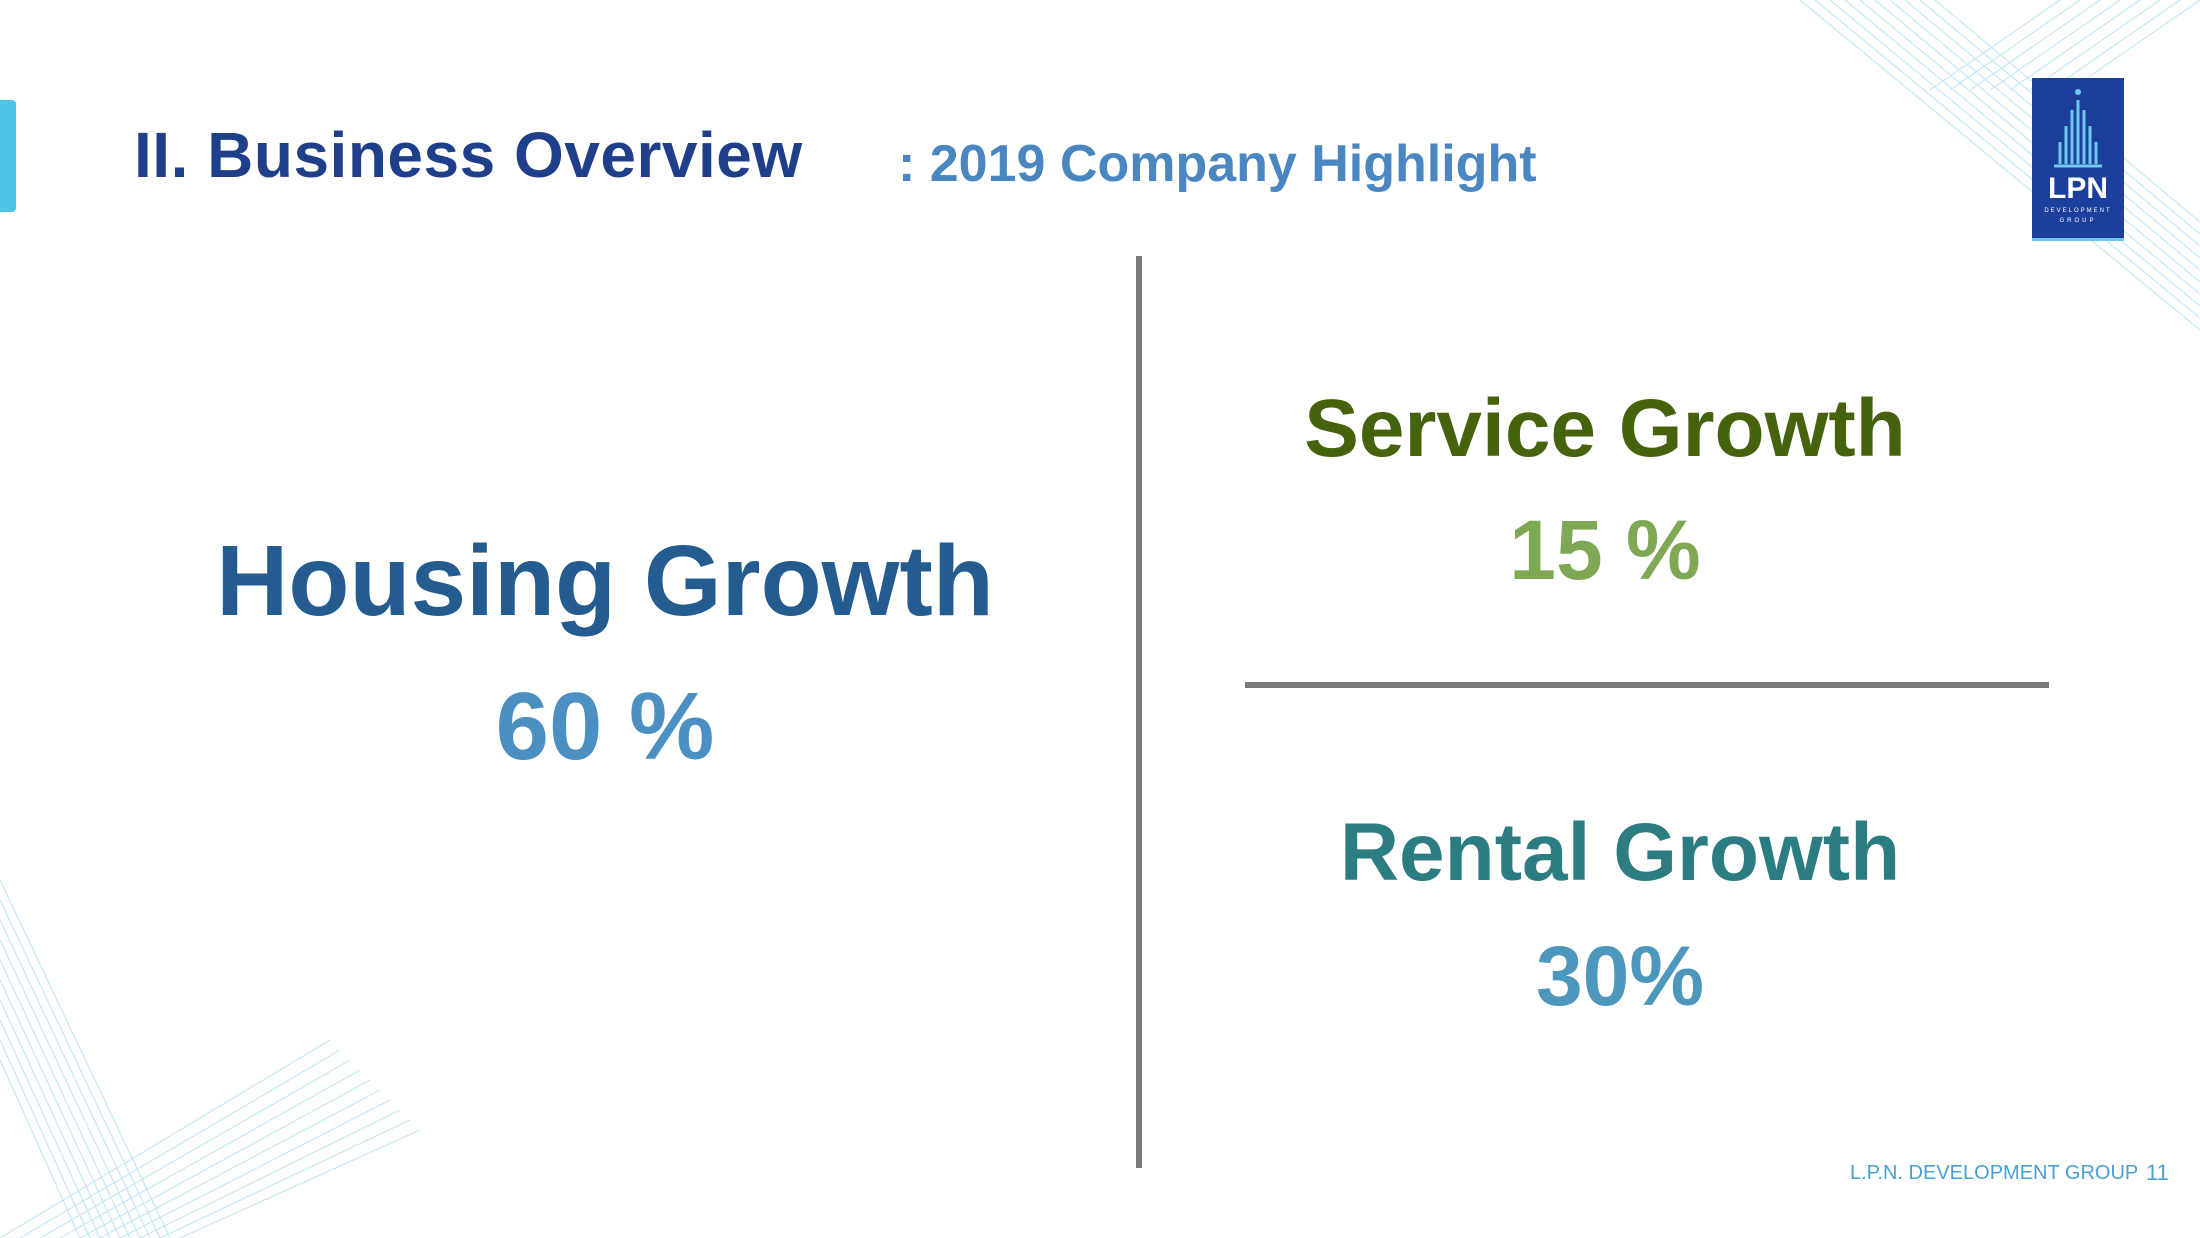  I want to click on page-subtitle: : 2019 Company Highlight, so click(1217, 164).